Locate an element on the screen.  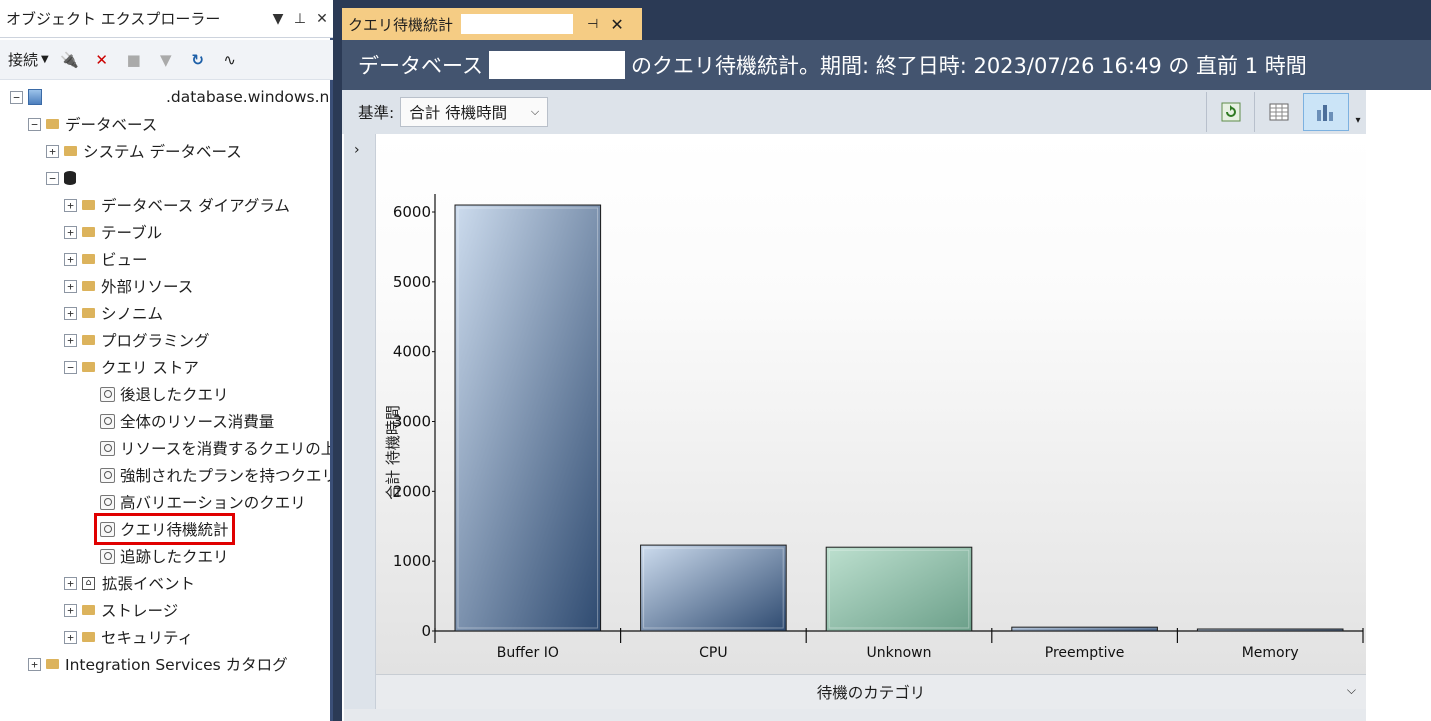
tree-node-database: − is located at coordinates (64, 178).